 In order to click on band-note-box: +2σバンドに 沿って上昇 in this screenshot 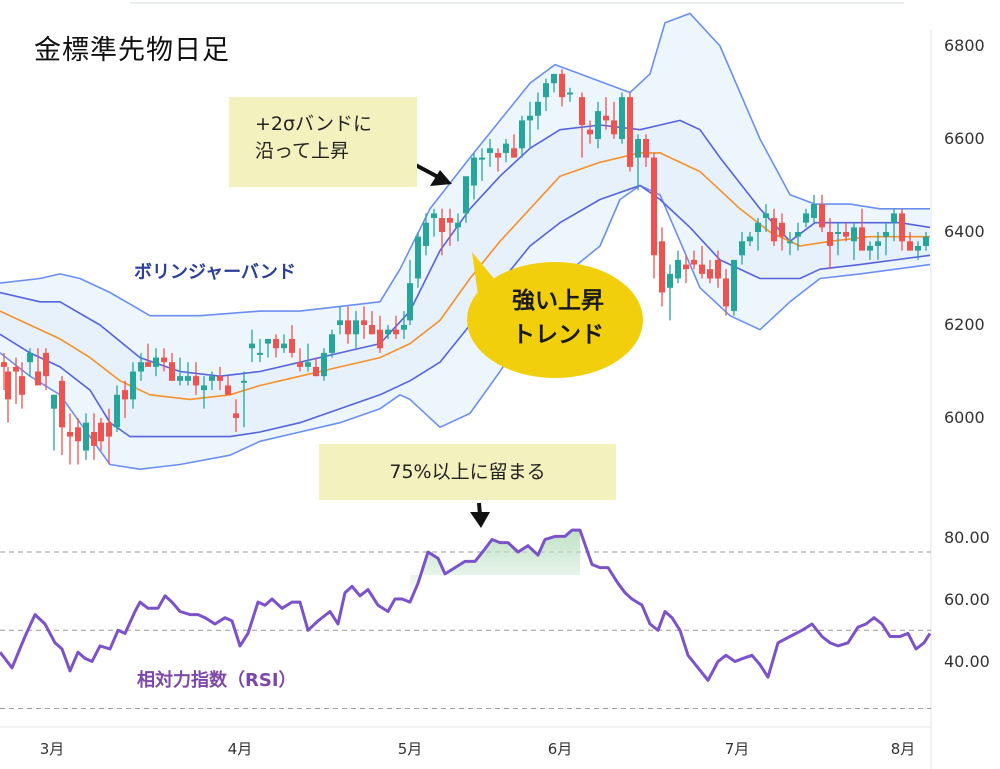, I will do `click(323, 142)`.